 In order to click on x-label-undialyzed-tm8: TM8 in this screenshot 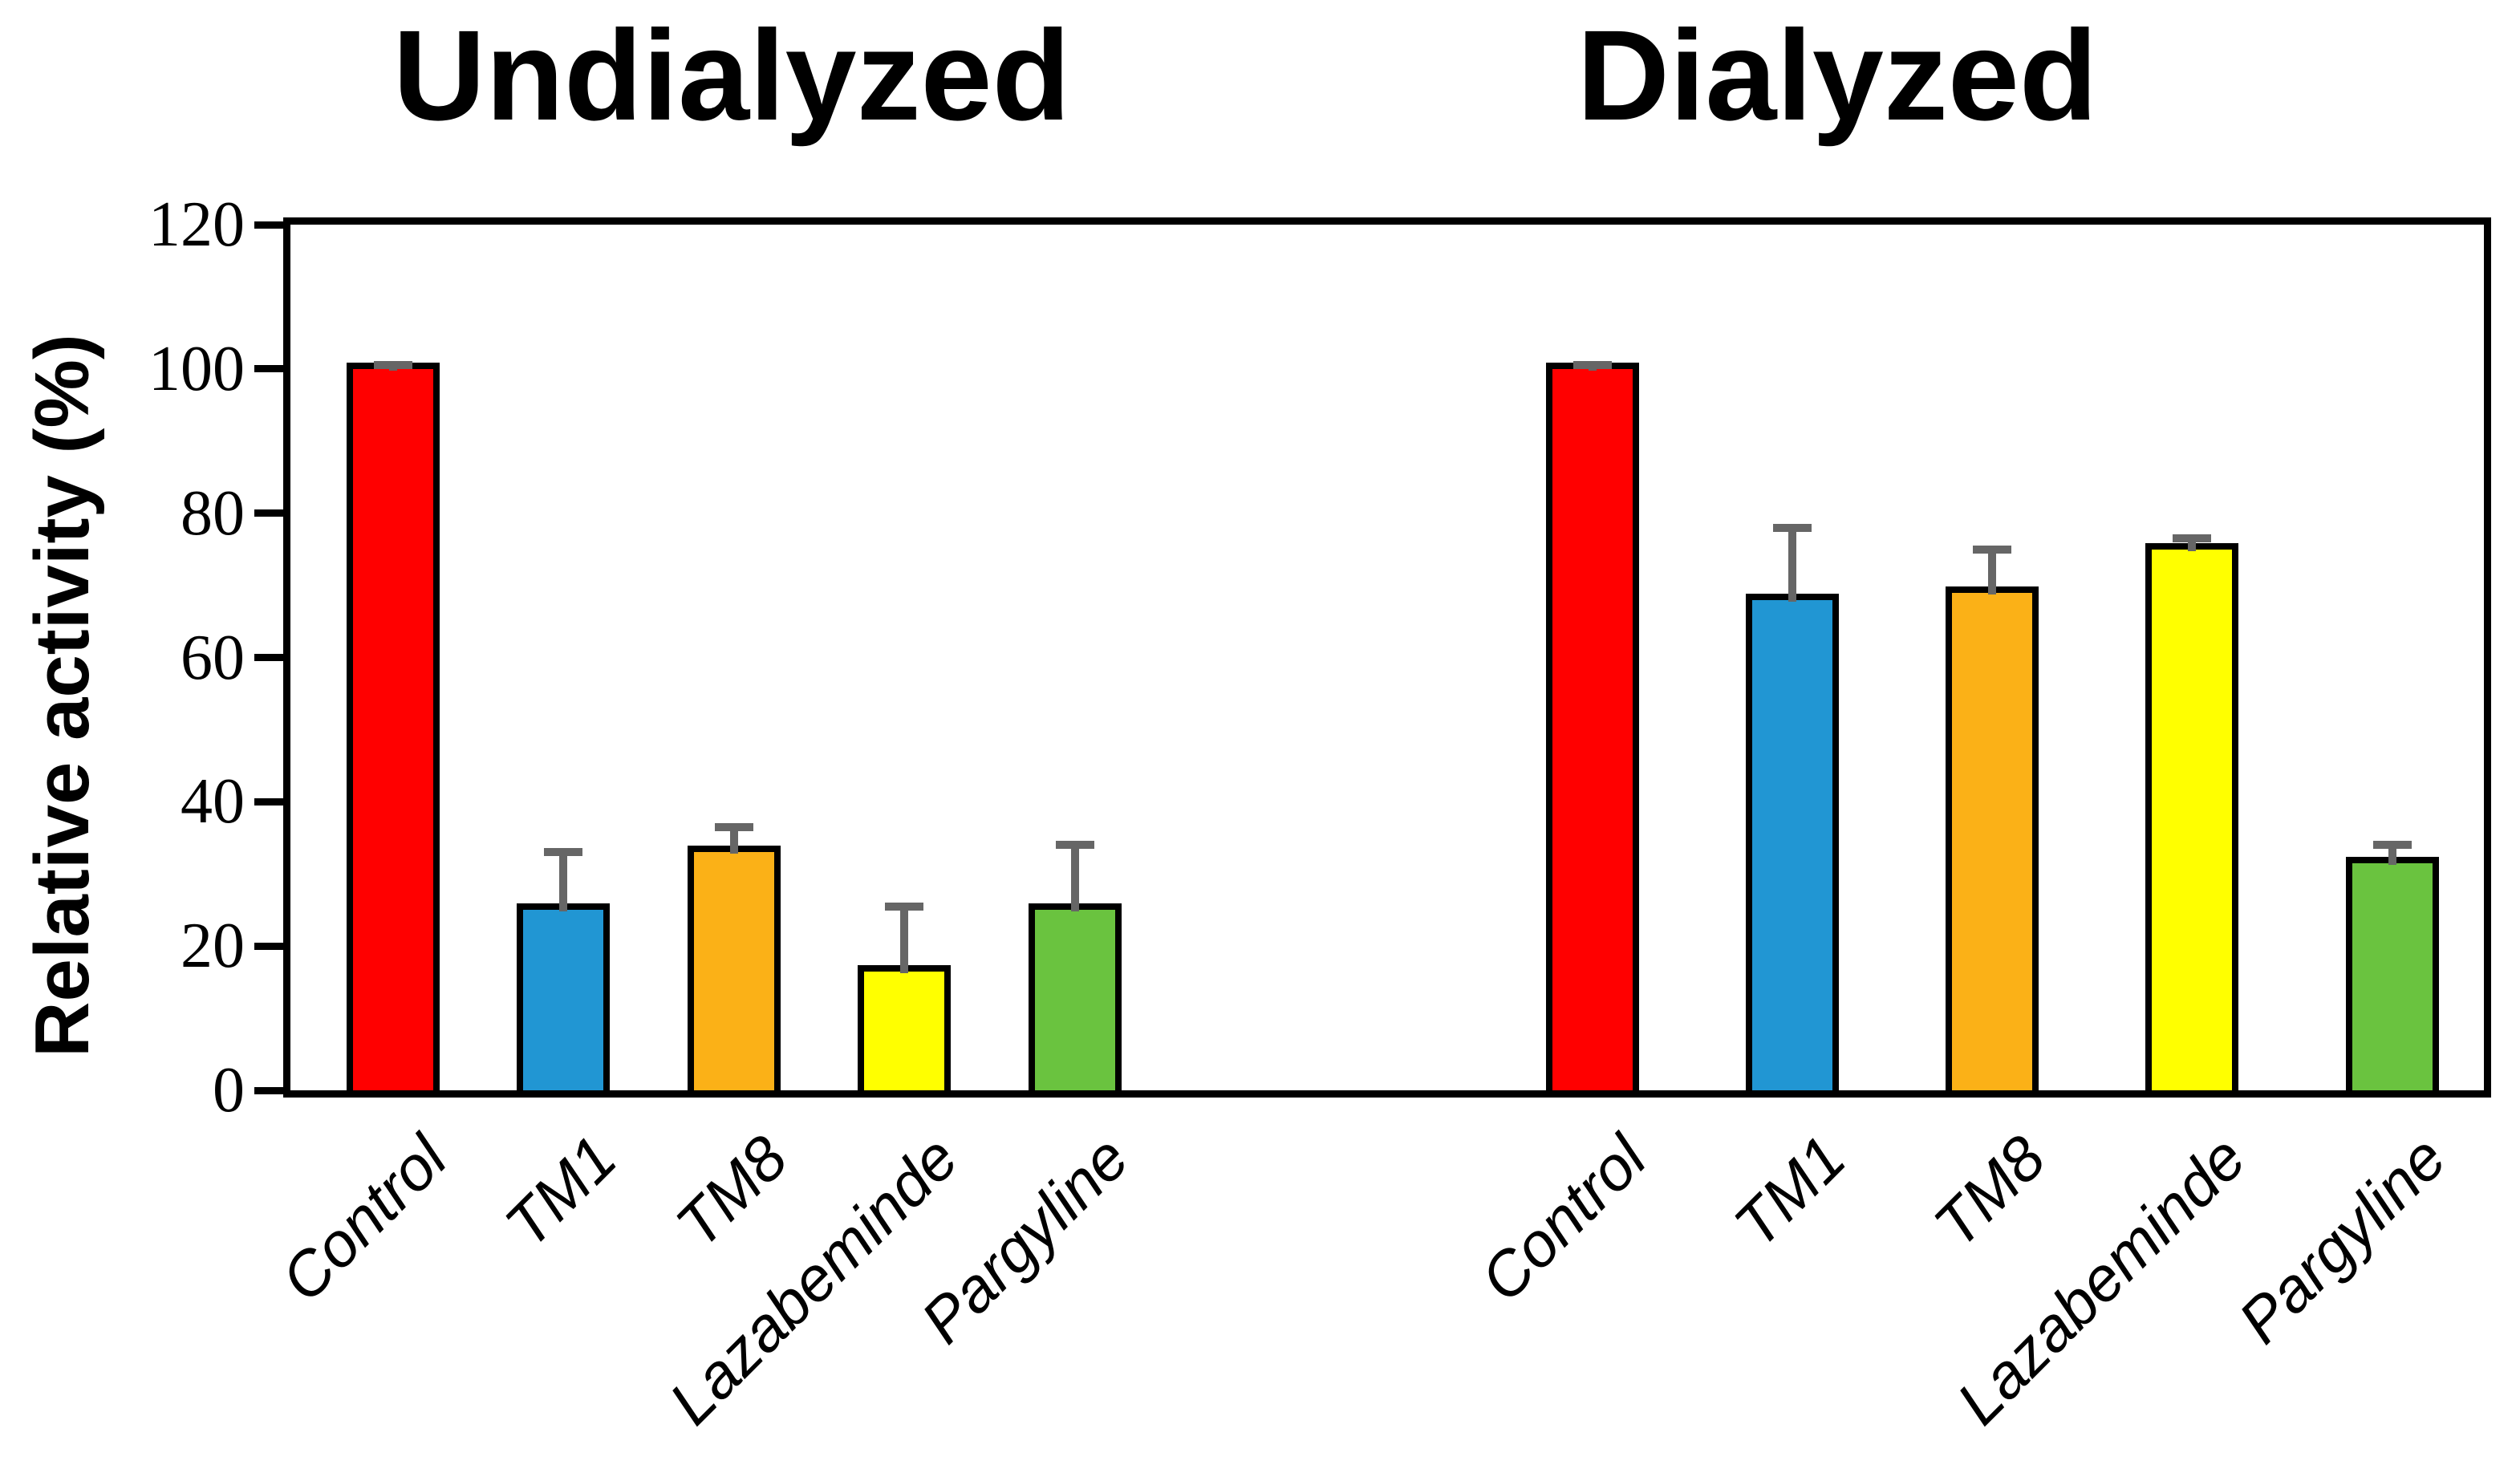, I will do `click(731, 1191)`.